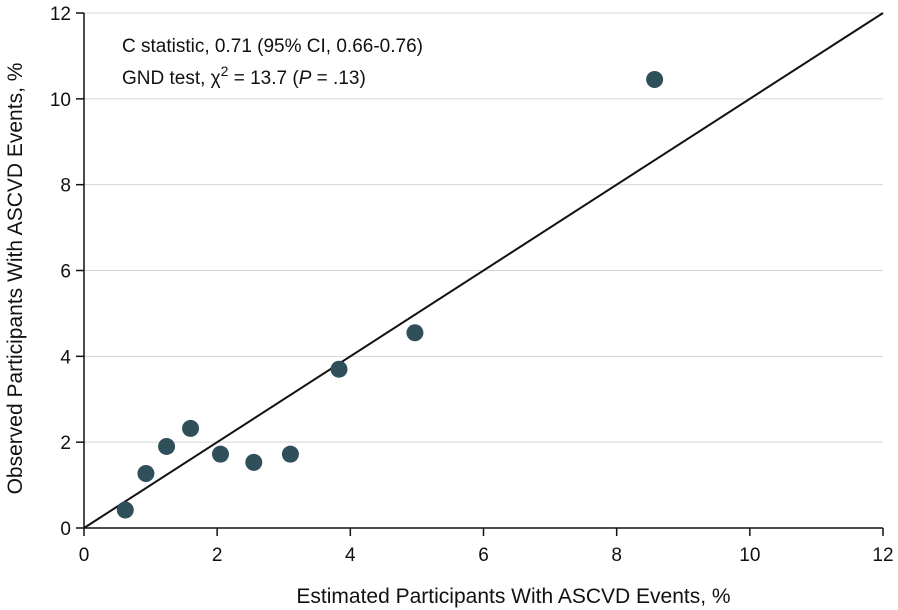  I want to click on gnd-suffix: = .13), so click(338, 78).